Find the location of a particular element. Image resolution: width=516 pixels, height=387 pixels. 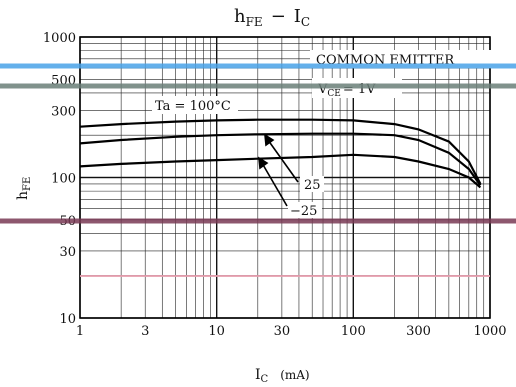

arrows is located at coordinates (278, 170).